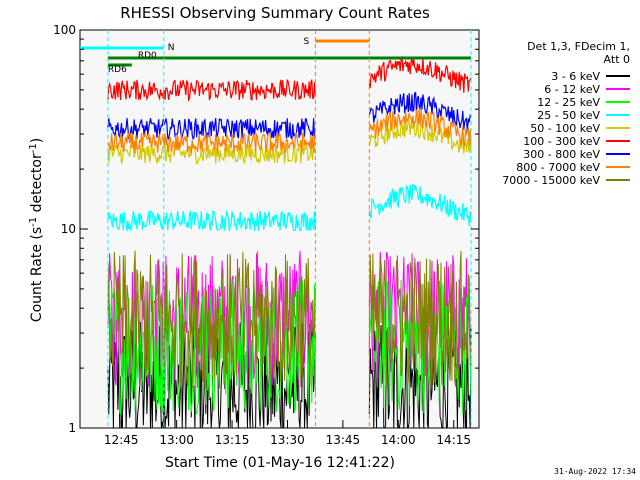 The image size is (640, 480). What do you see at coordinates (398, 440) in the screenshot?
I see `x-tick-label-14:00: 14:00` at bounding box center [398, 440].